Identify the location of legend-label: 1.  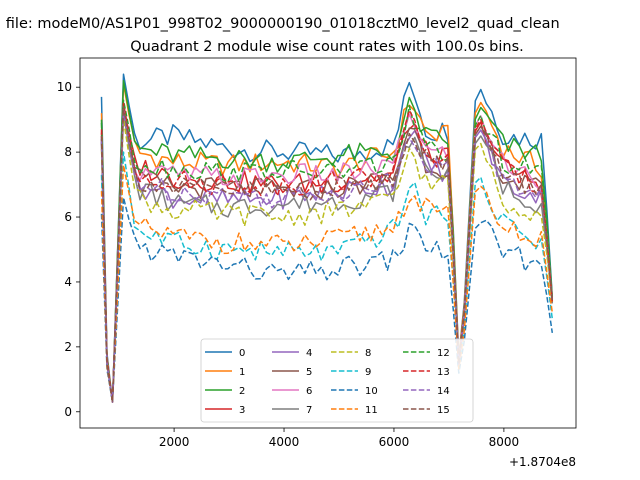
(242, 372).